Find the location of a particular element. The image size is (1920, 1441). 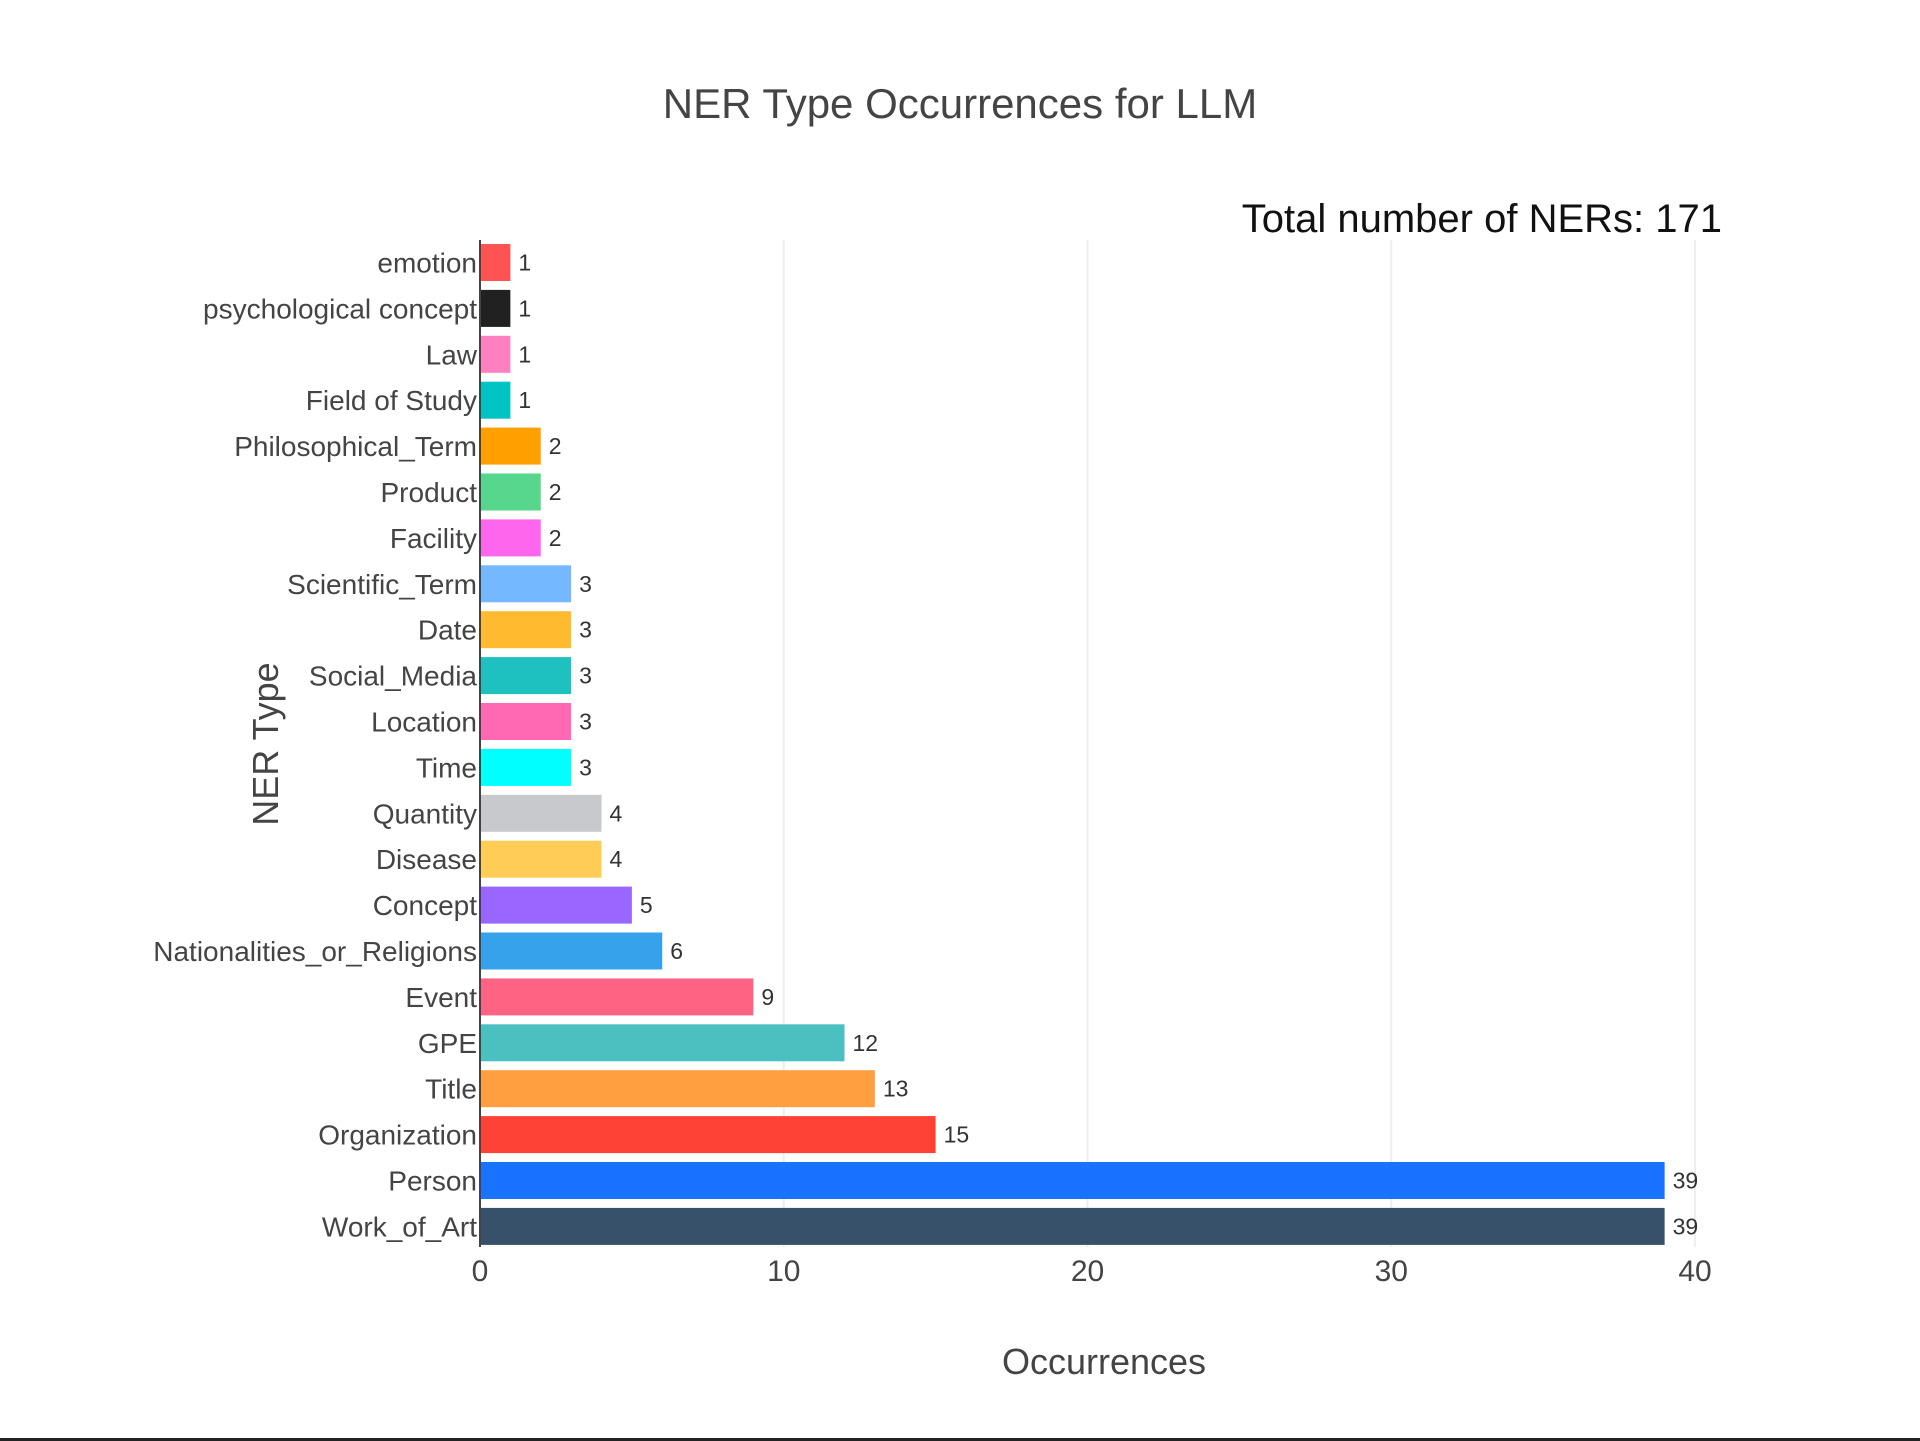

data-label: 9 is located at coordinates (767, 997).